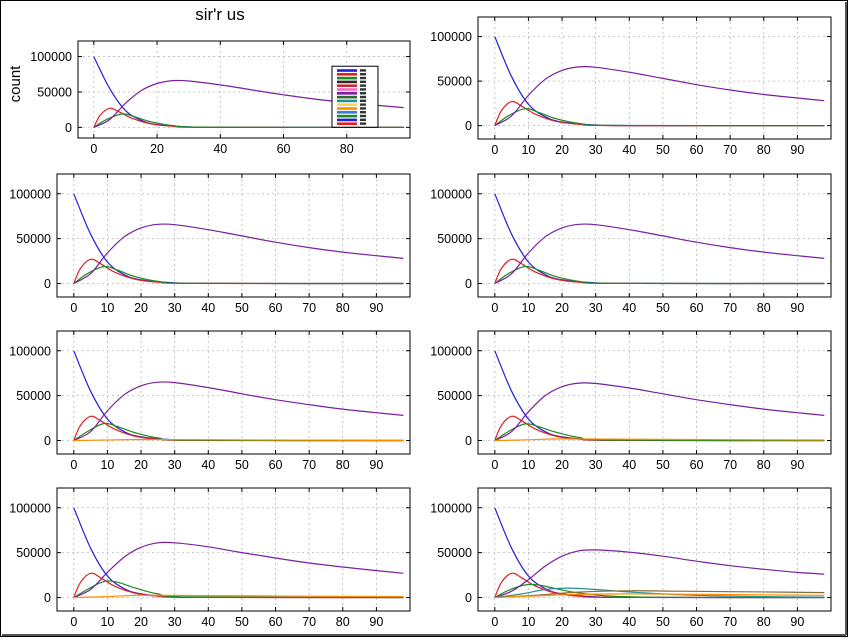 The image size is (848, 642). Describe the element at coordinates (220, 14) in the screenshot. I see `figure-title: sir'r us` at that location.